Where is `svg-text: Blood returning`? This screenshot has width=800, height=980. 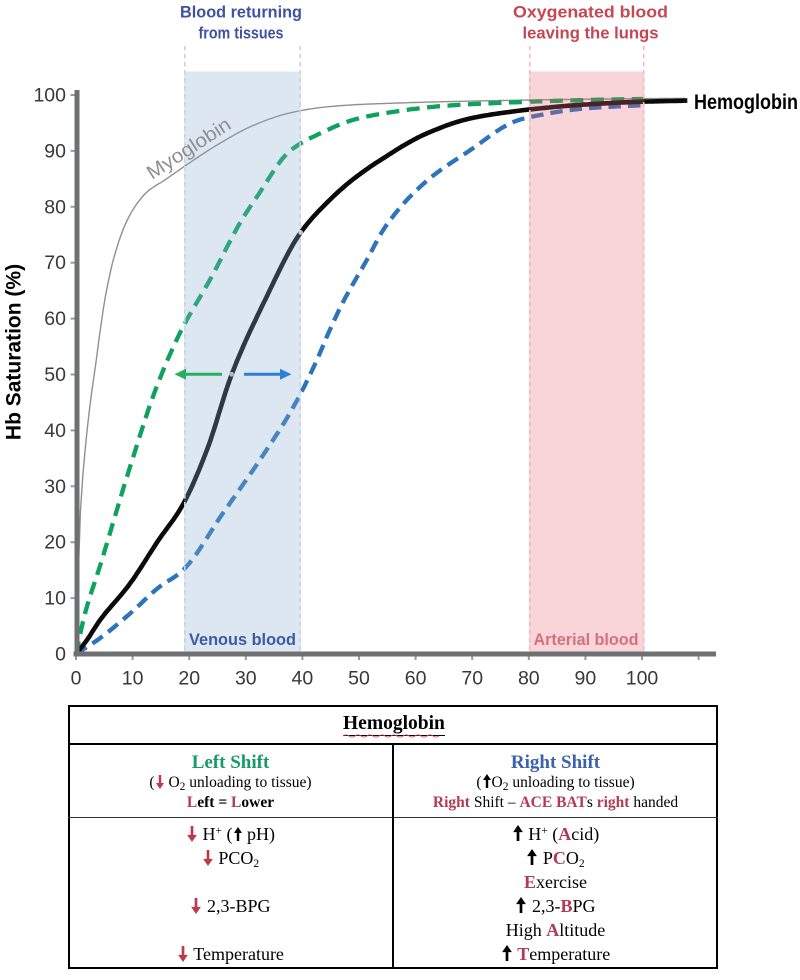 svg-text: Blood returning is located at coordinates (241, 13).